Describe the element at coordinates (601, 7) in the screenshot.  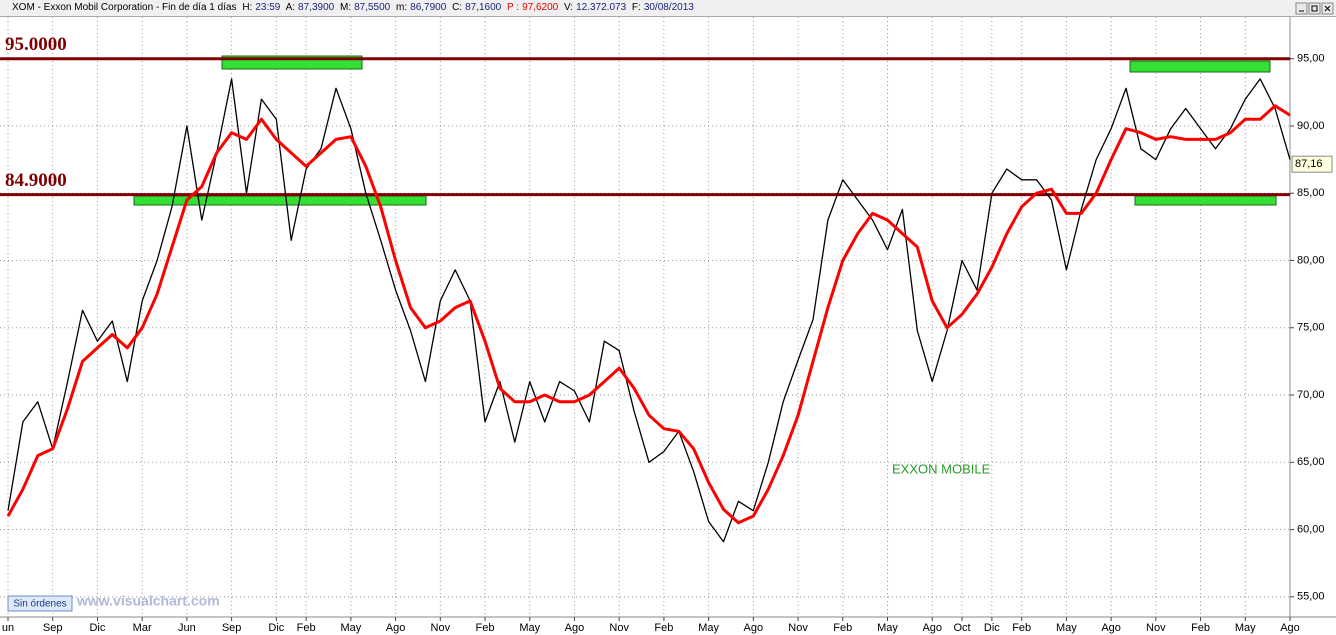
I see `field-value: 12.372.073` at that location.